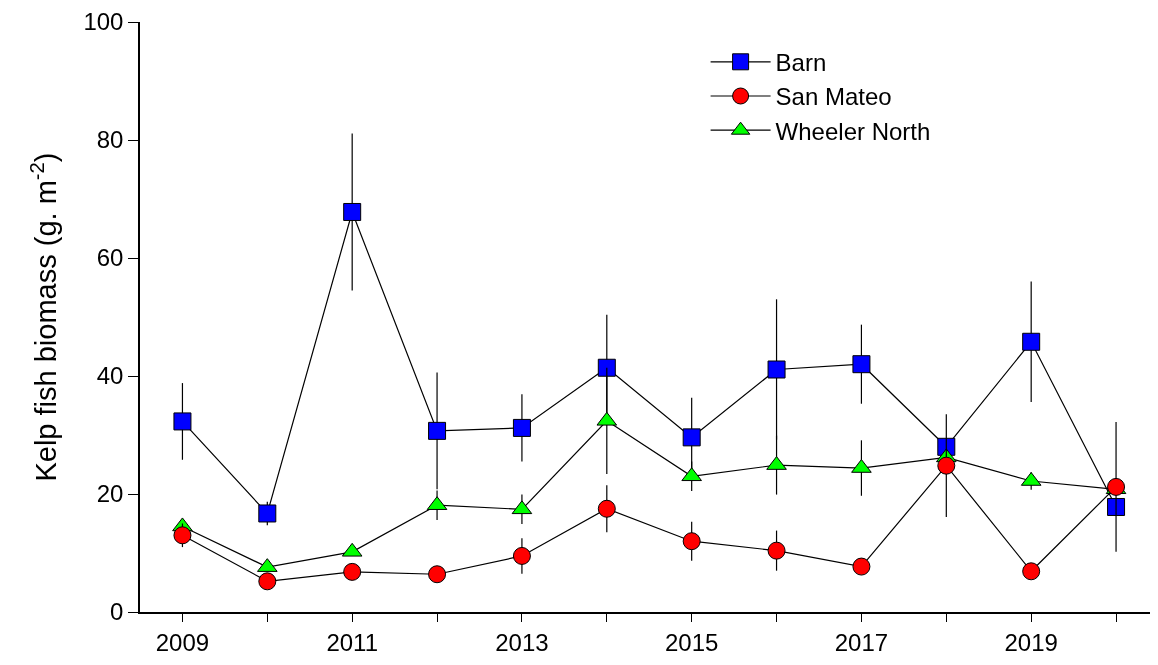  Describe the element at coordinates (182, 642) in the screenshot. I see `x-tick-label: 2009` at that location.